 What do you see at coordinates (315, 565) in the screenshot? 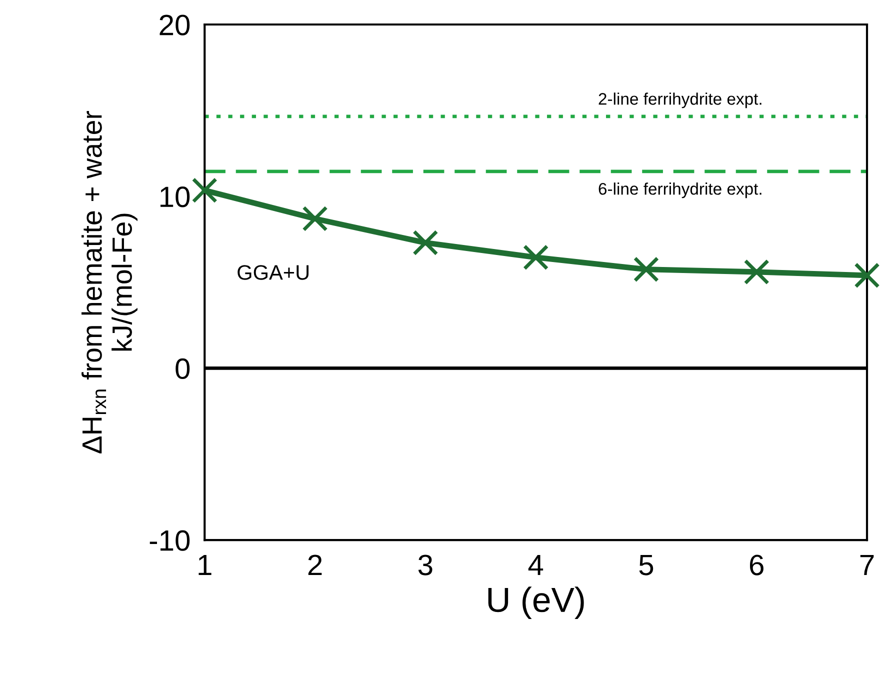
I see `x-tick-label: 2` at bounding box center [315, 565].